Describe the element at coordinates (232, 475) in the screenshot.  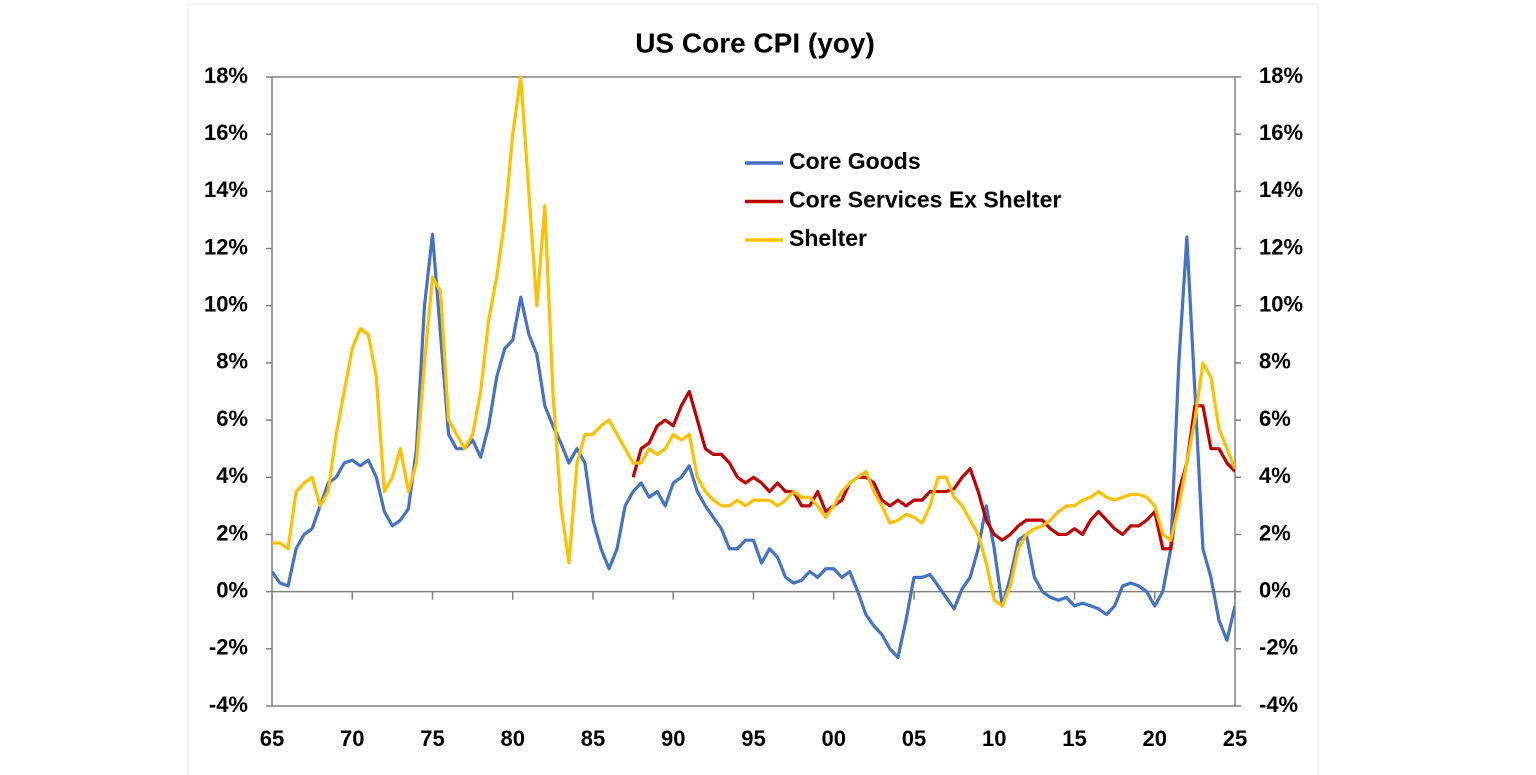
I see `y-tick-label: 4%` at that location.